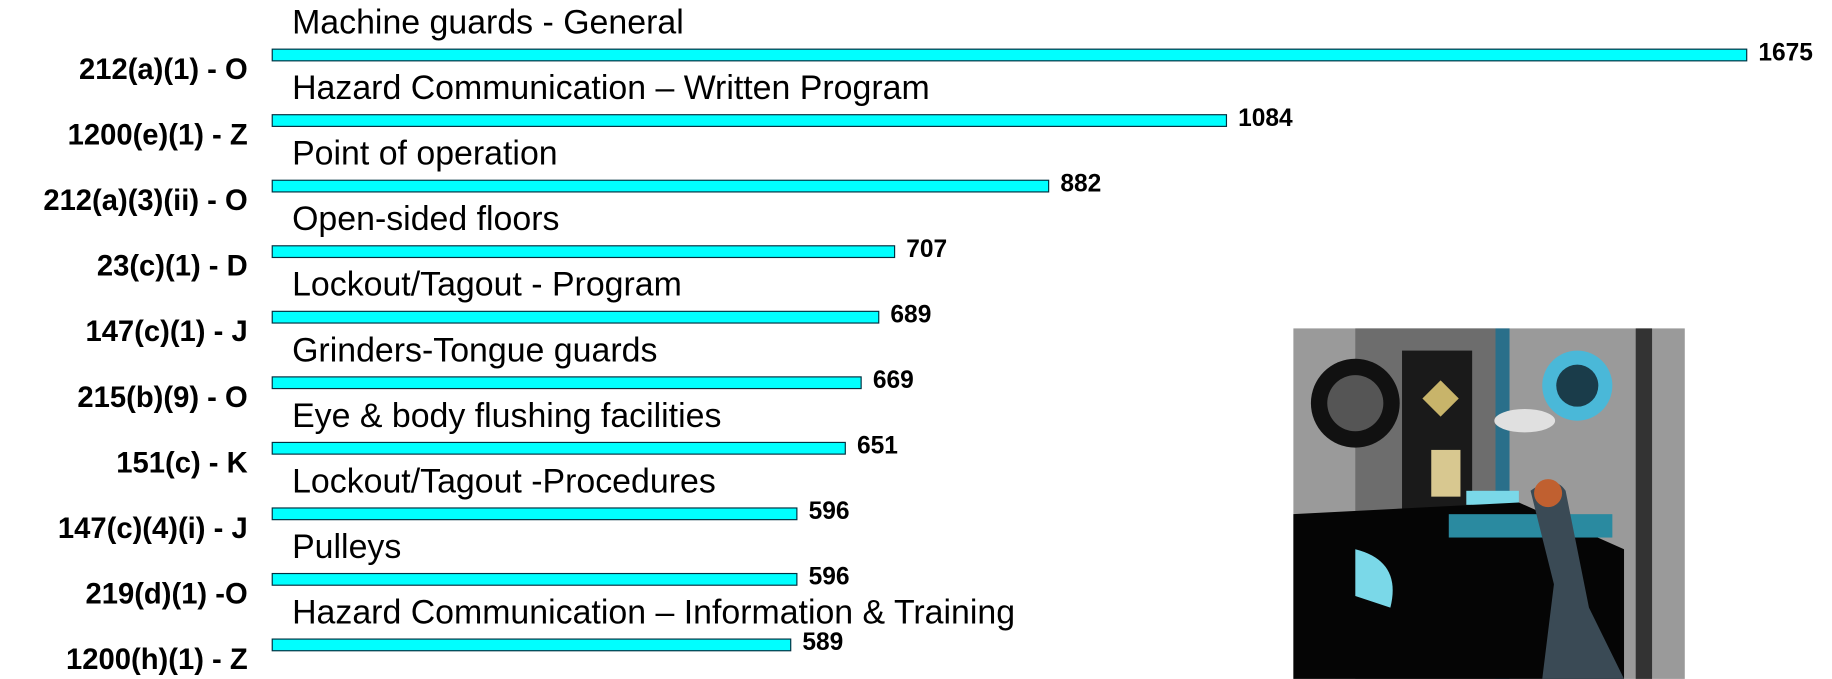 Image resolution: width=1832 pixels, height=679 pixels. Describe the element at coordinates (163, 70) in the screenshot. I see `category-label: 212(a)(1) - O` at that location.